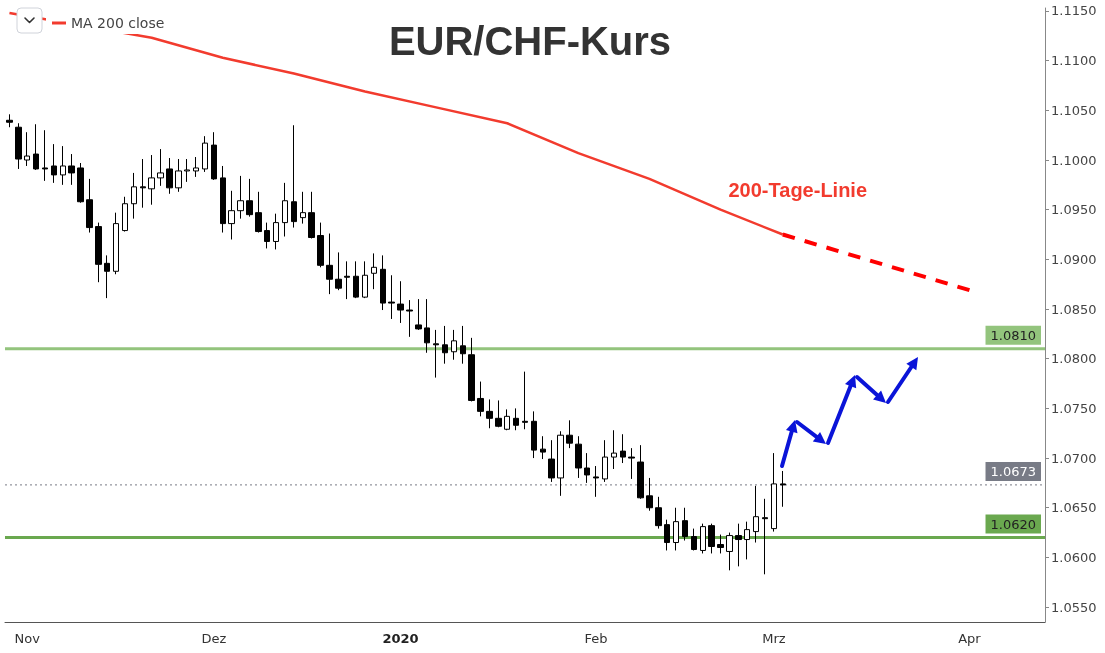 The image size is (1105, 653). Describe the element at coordinates (1074, 508) in the screenshot. I see `y-tick-label: 1.0650` at that location.